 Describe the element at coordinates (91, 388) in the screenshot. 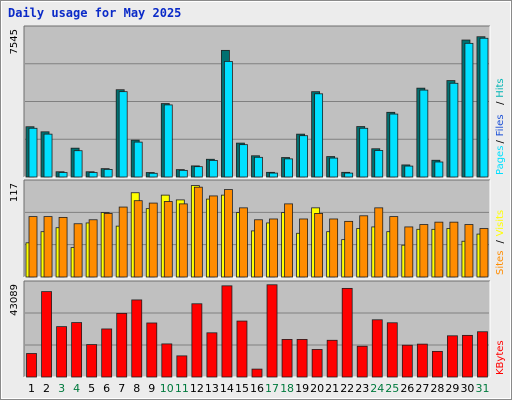

I see `x-tick-label-day-5: 5` at that location.